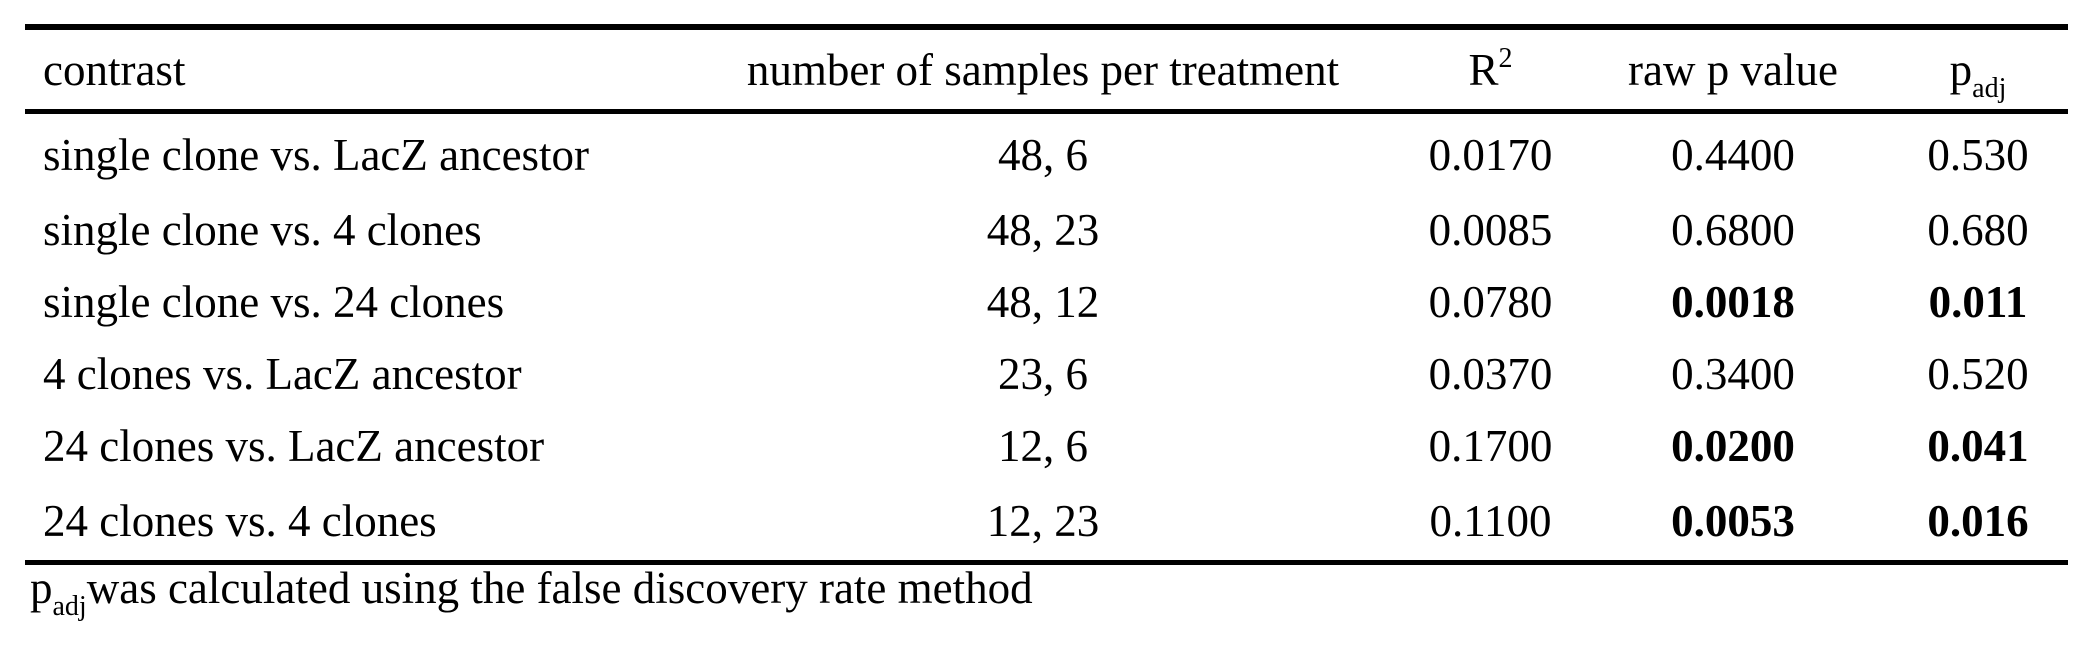 This screenshot has width=2073, height=651. I want to click on cell-p-adj: 0.016, so click(1978, 521).